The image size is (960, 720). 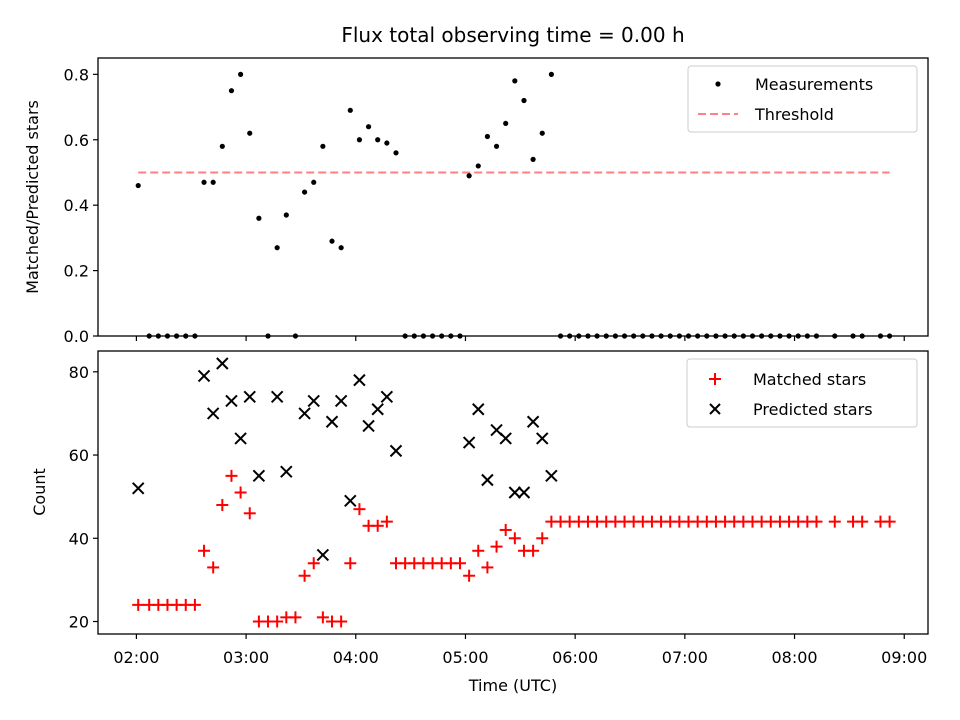 I want to click on y-tick-label: 60, so click(x=79, y=455).